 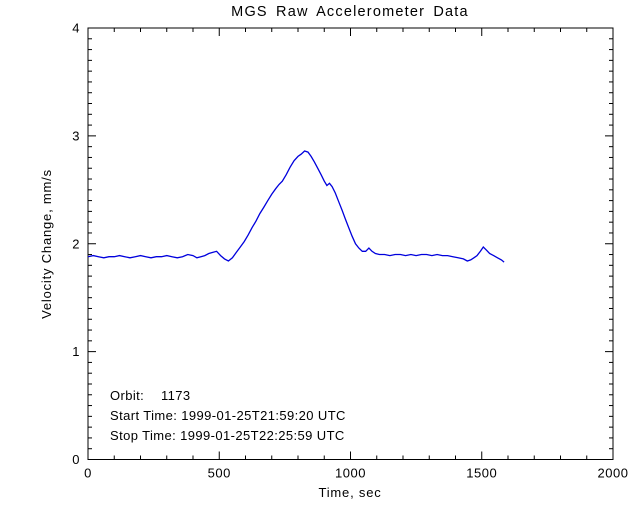 I want to click on x-tick-label: 1000, so click(x=350, y=473).